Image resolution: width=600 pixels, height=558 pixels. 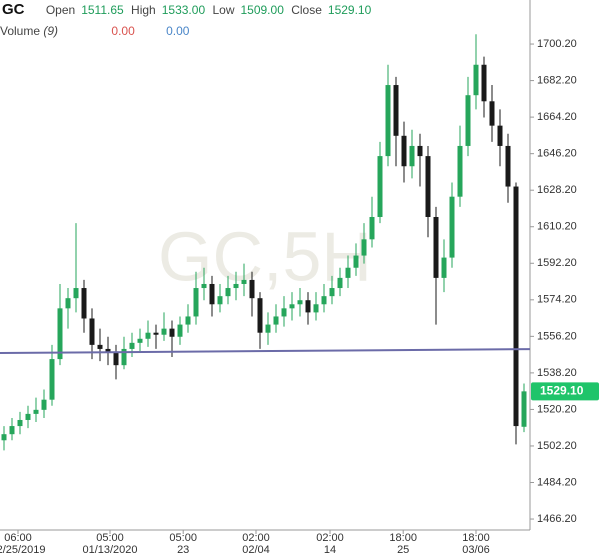 What do you see at coordinates (557, 44) in the screenshot?
I see `y-tick-label: 1700.20` at bounding box center [557, 44].